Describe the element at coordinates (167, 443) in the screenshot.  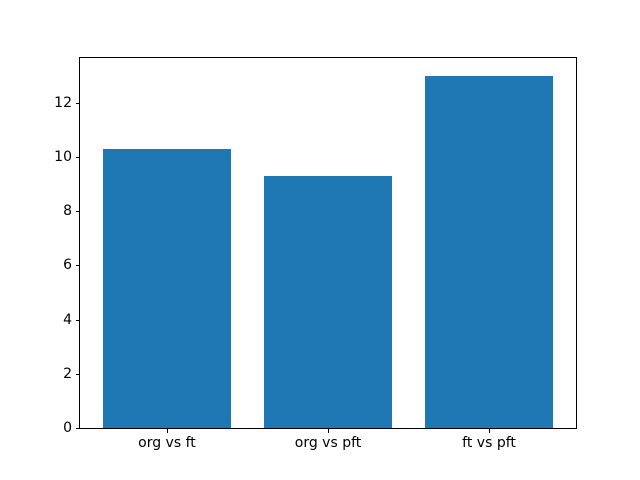
I see `x-tick-label: org vs ft` at that location.